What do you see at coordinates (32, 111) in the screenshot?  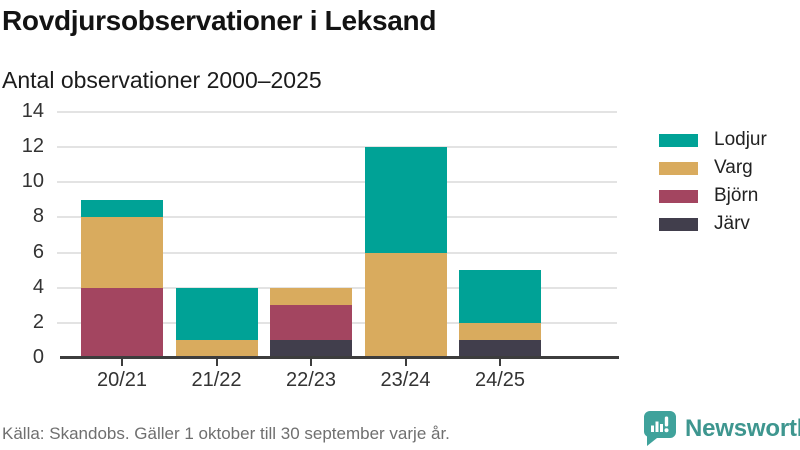 I see `y-axis-label: 14` at bounding box center [32, 111].